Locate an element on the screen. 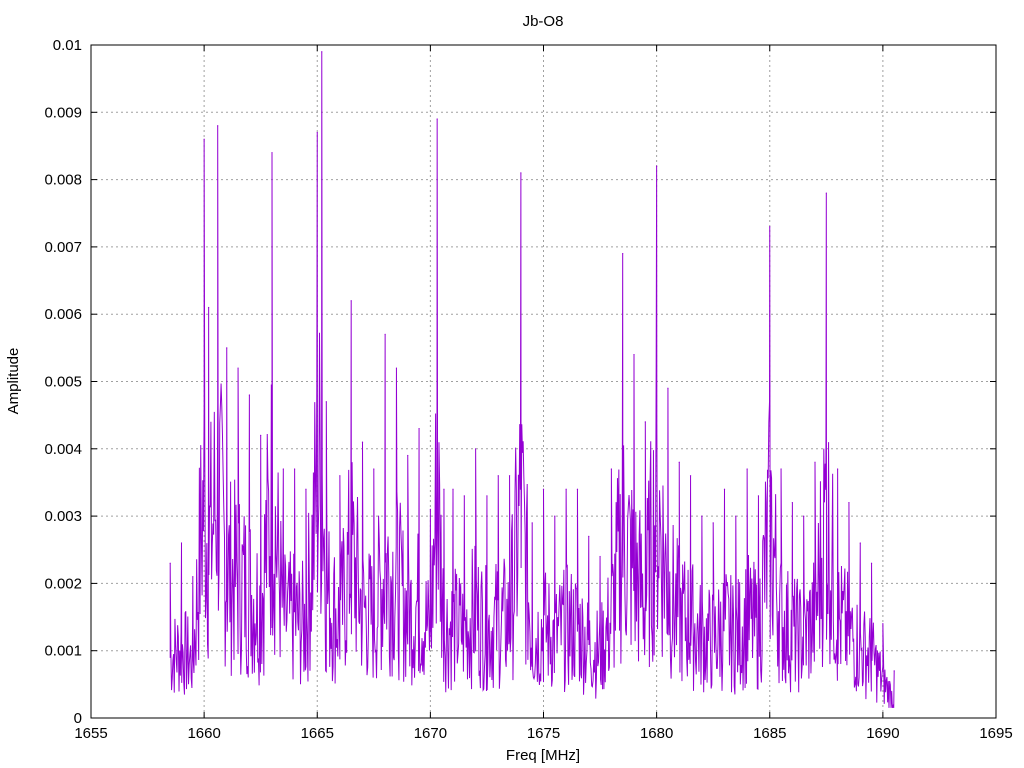  x-tick-label: 1670 is located at coordinates (430, 733).